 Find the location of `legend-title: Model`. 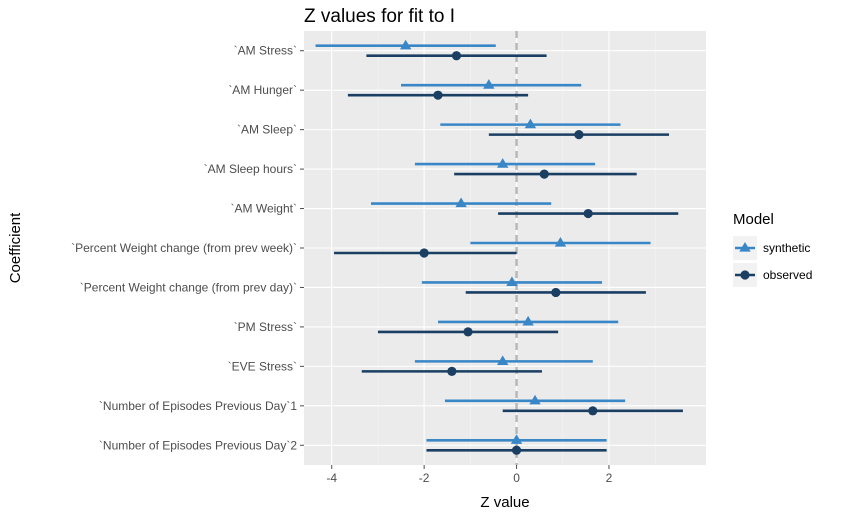

legend-title: Model is located at coordinates (753, 219).